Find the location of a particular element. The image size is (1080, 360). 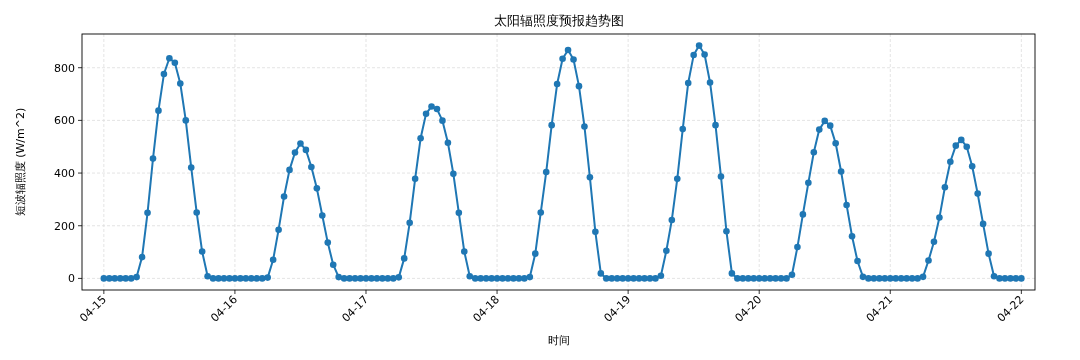

x-axis-title: 时间 is located at coordinates (558, 340).